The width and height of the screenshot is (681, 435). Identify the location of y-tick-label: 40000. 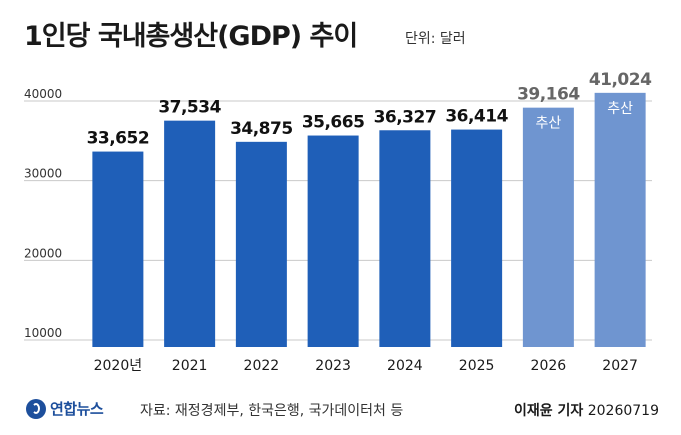
(43, 94).